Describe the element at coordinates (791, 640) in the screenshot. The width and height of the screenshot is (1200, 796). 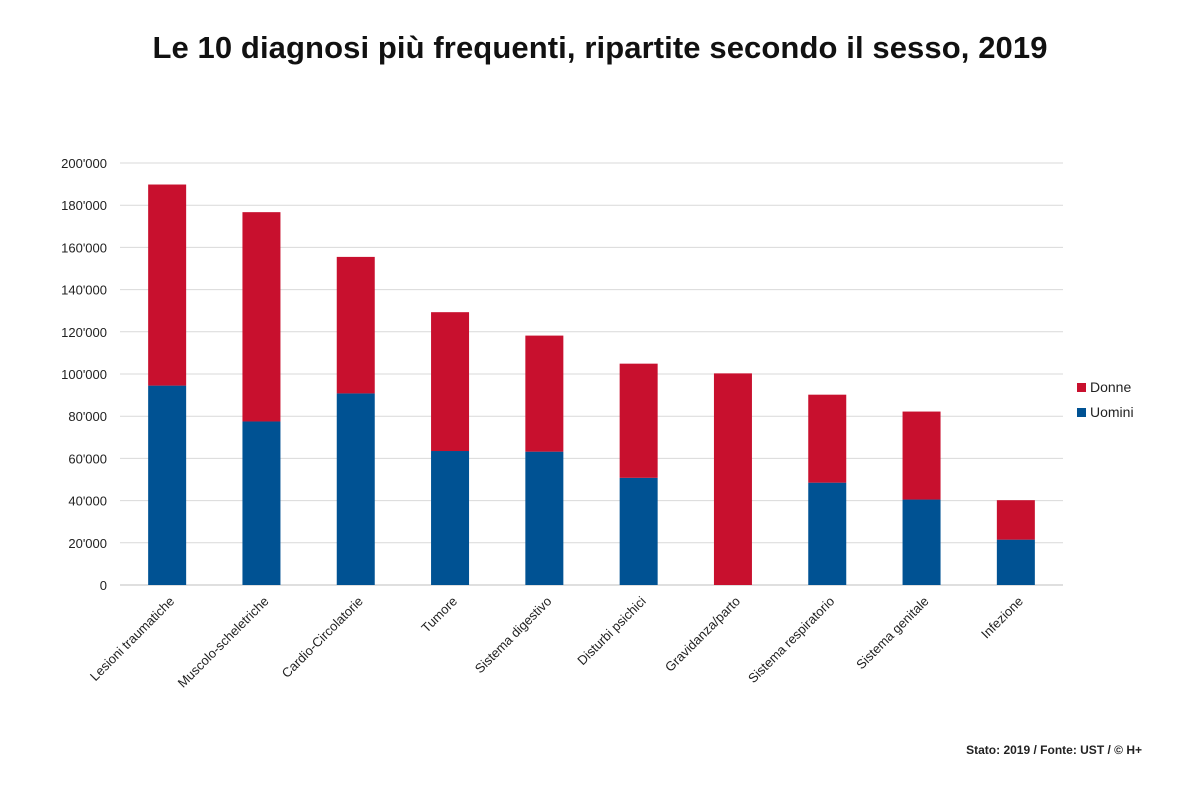
I see `x-tick-label: Sistema respiratorio` at that location.